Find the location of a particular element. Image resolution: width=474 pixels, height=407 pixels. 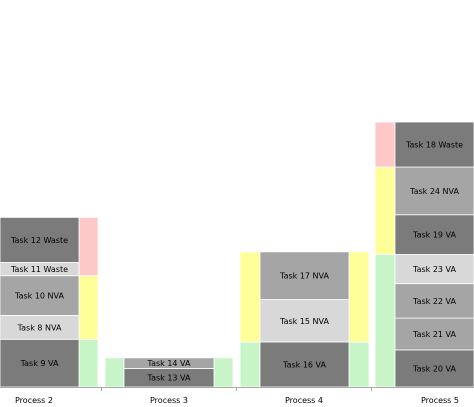

process-4-task-task-17-nva is located at coordinates (304, 275).